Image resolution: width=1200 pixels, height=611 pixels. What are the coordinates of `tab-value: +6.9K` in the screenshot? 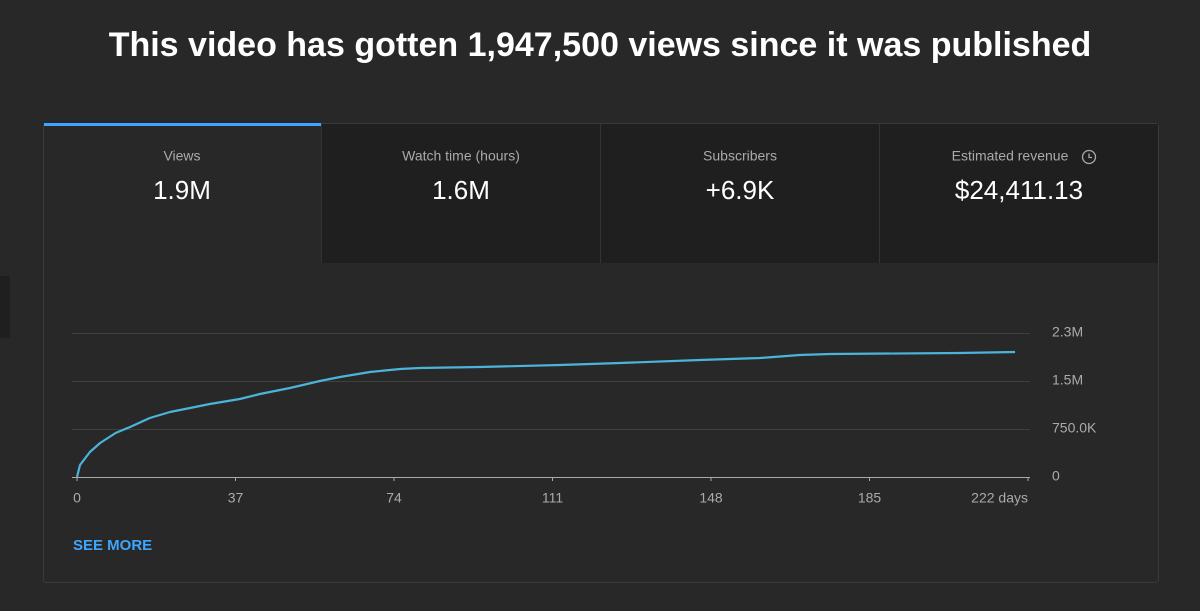 It's located at (740, 190).